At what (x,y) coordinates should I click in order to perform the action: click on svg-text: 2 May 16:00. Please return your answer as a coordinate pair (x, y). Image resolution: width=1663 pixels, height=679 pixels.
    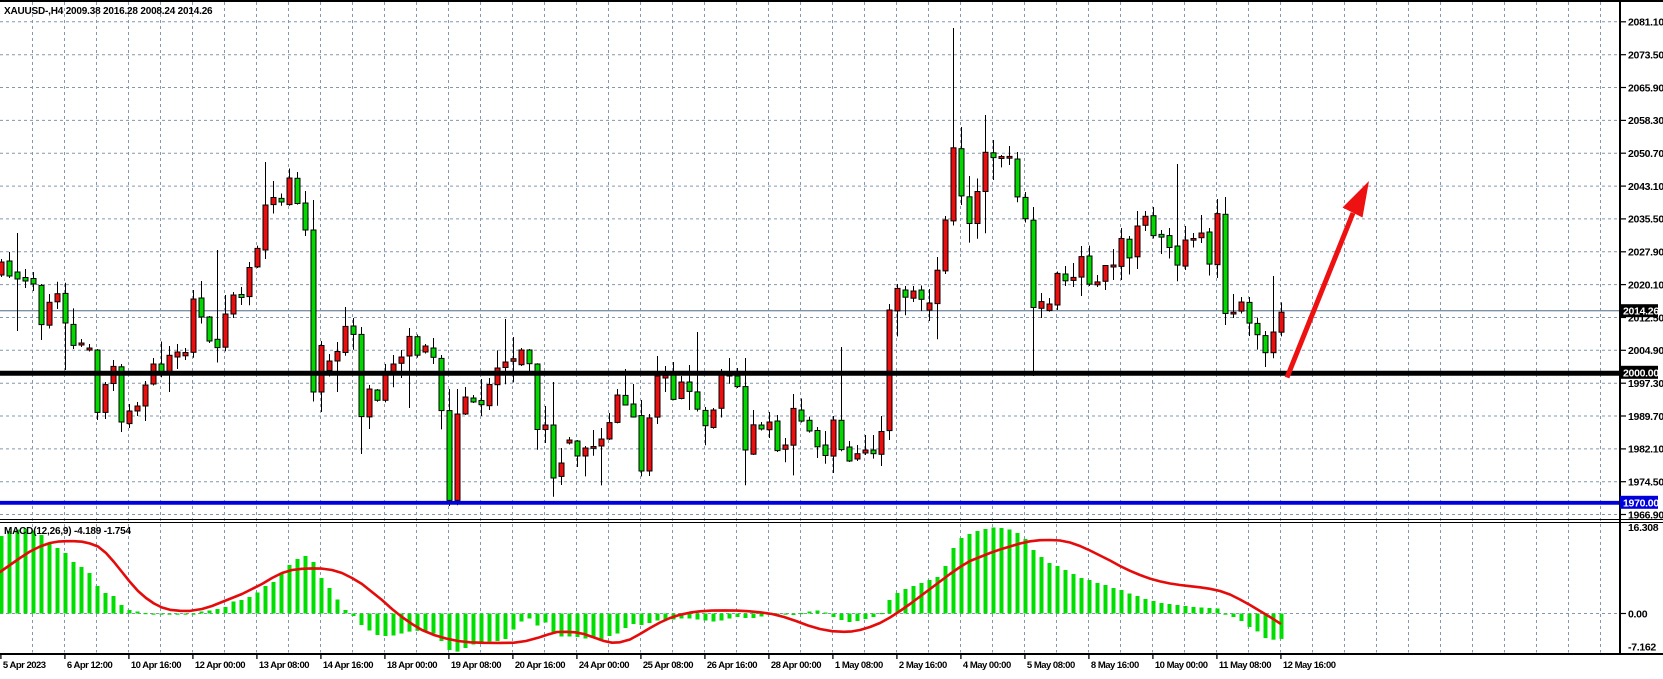
    Looking at the image, I should click on (923, 665).